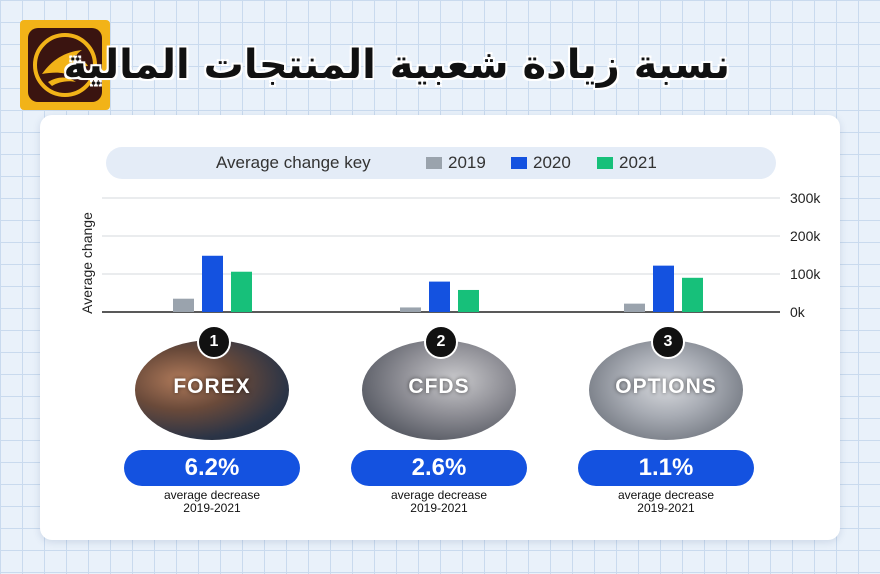  What do you see at coordinates (805, 274) in the screenshot?
I see `y-tick-label: 100k` at bounding box center [805, 274].